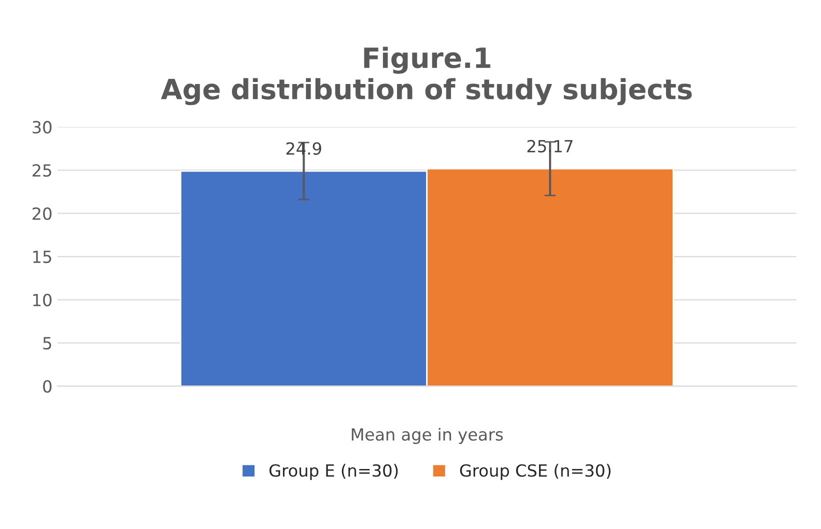  I want to click on y-tick-label: 25, so click(42, 170).